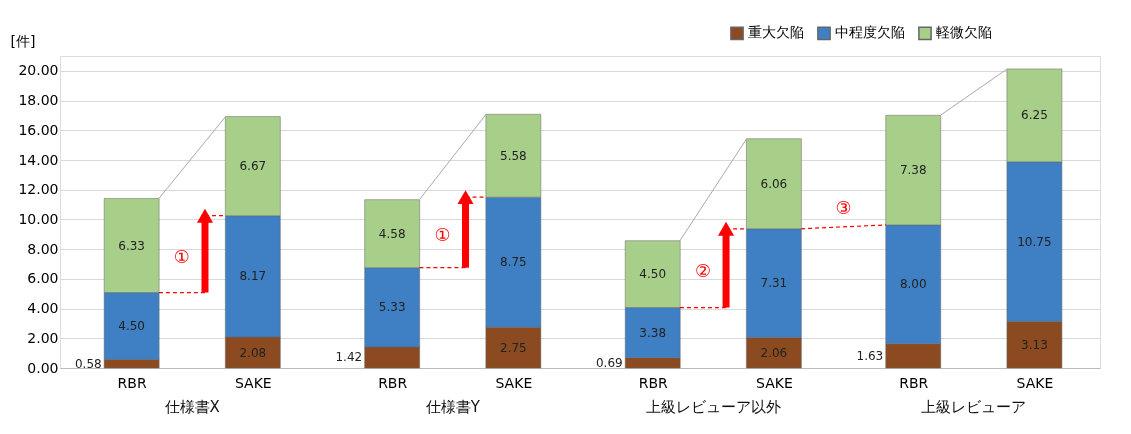 The image size is (1131, 434). Describe the element at coordinates (23, 40) in the screenshot. I see `y-axis-title: [件]` at that location.